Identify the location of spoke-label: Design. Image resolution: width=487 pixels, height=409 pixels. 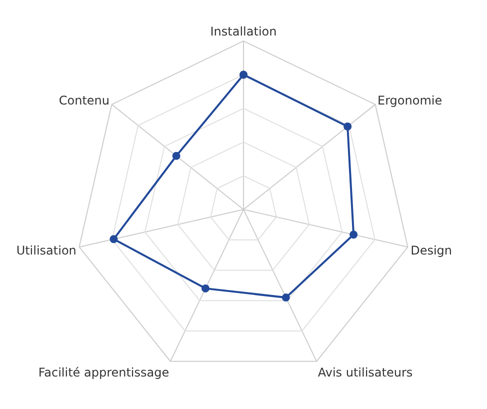
(431, 250).